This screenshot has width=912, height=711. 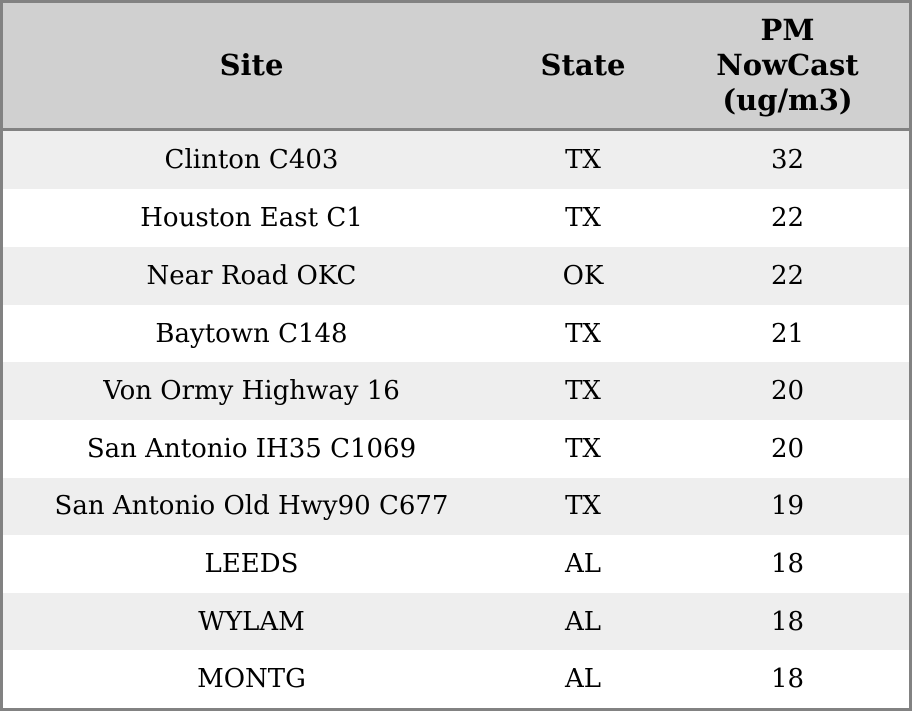 What do you see at coordinates (787, 333) in the screenshot?
I see `pm-nowcast-cell: 21` at bounding box center [787, 333].